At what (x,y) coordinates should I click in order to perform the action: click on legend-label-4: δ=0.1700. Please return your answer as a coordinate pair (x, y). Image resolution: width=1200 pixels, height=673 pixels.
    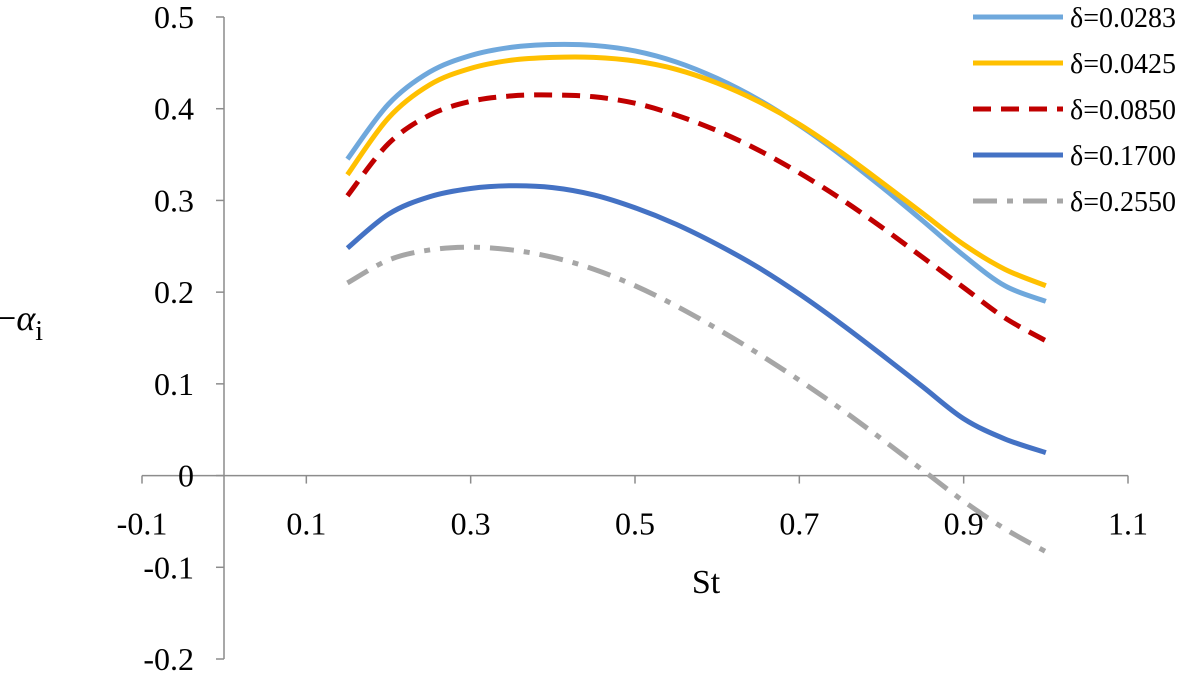
    Looking at the image, I should click on (1123, 156).